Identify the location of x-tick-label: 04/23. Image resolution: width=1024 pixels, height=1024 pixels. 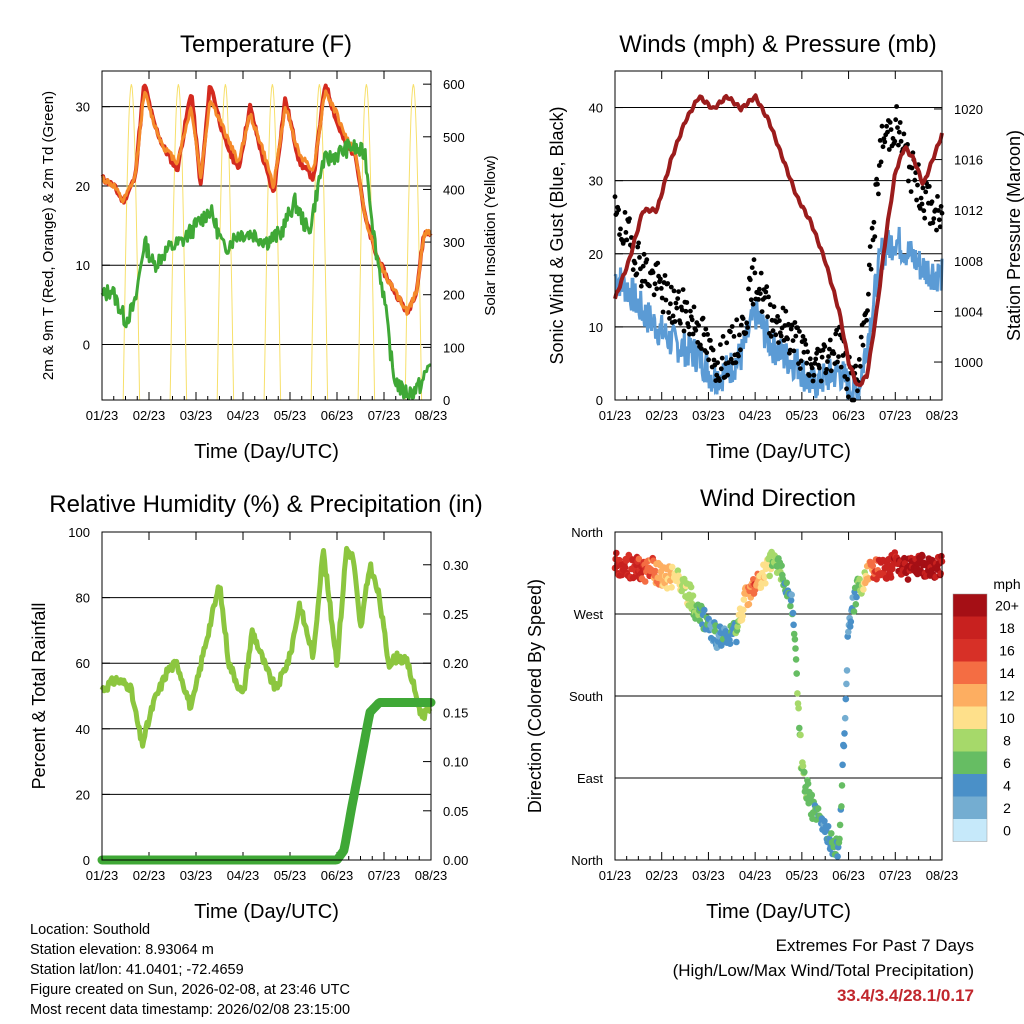
(755, 415).